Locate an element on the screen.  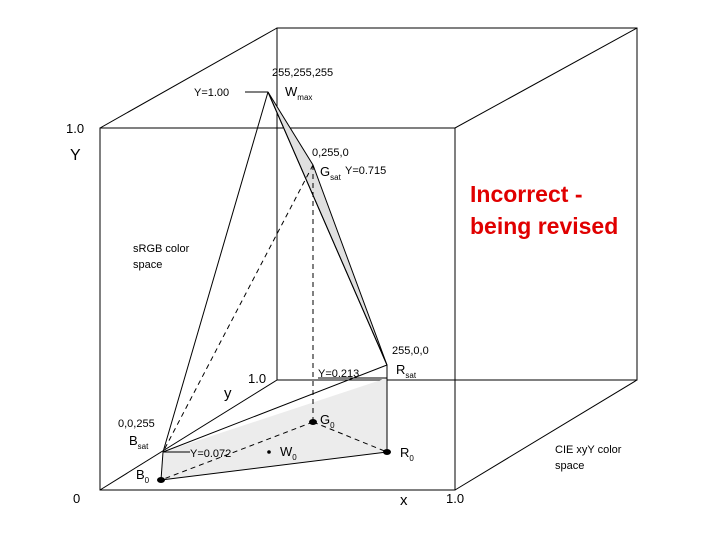
point-r0 is located at coordinates (387, 452).